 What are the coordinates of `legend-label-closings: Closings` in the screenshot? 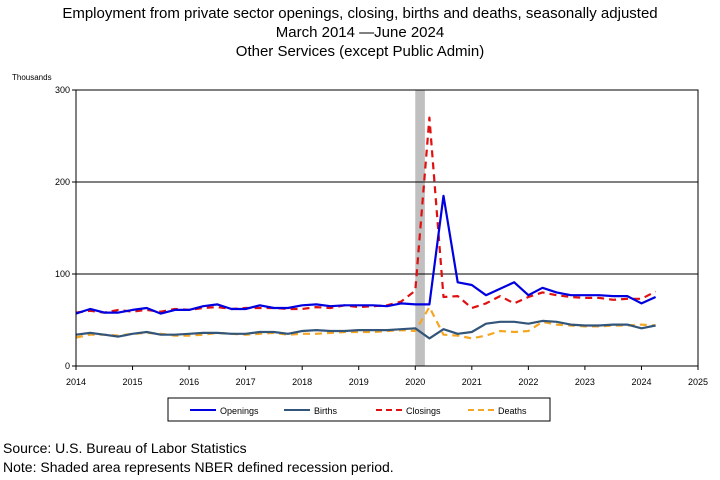 It's located at (423, 411).